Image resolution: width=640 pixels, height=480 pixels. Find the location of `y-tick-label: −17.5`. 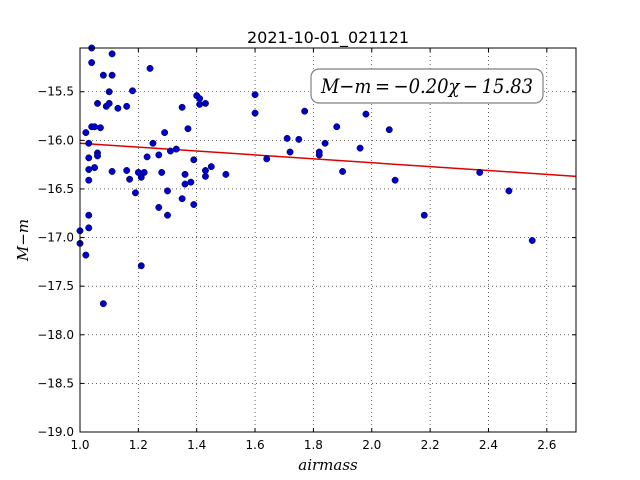

y-tick-label: −17.5 is located at coordinates (55, 286).